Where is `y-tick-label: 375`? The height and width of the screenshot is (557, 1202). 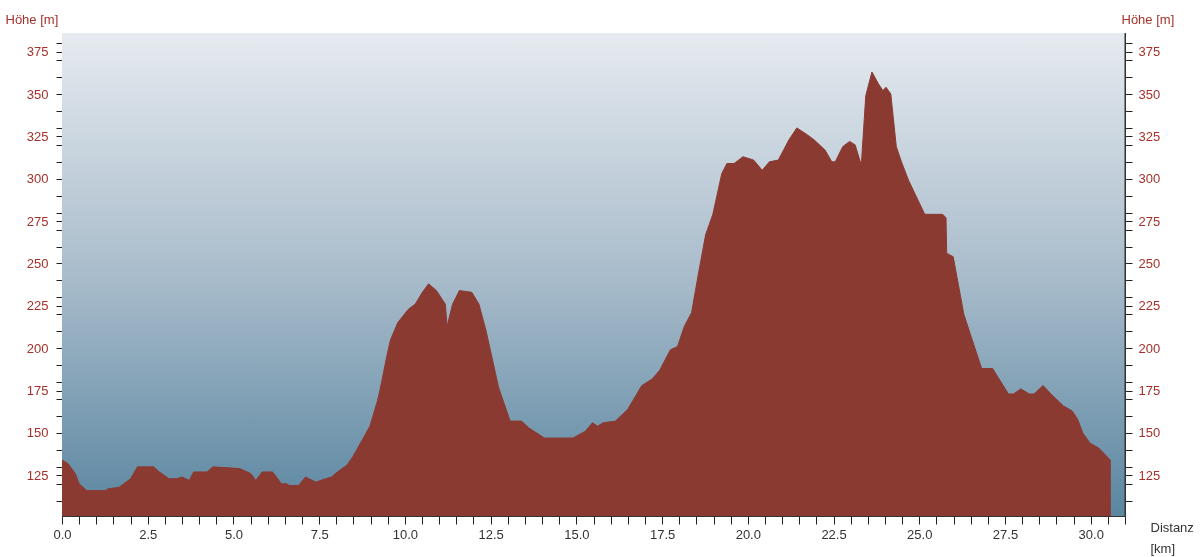
y-tick-label: 375 is located at coordinates (37, 52).